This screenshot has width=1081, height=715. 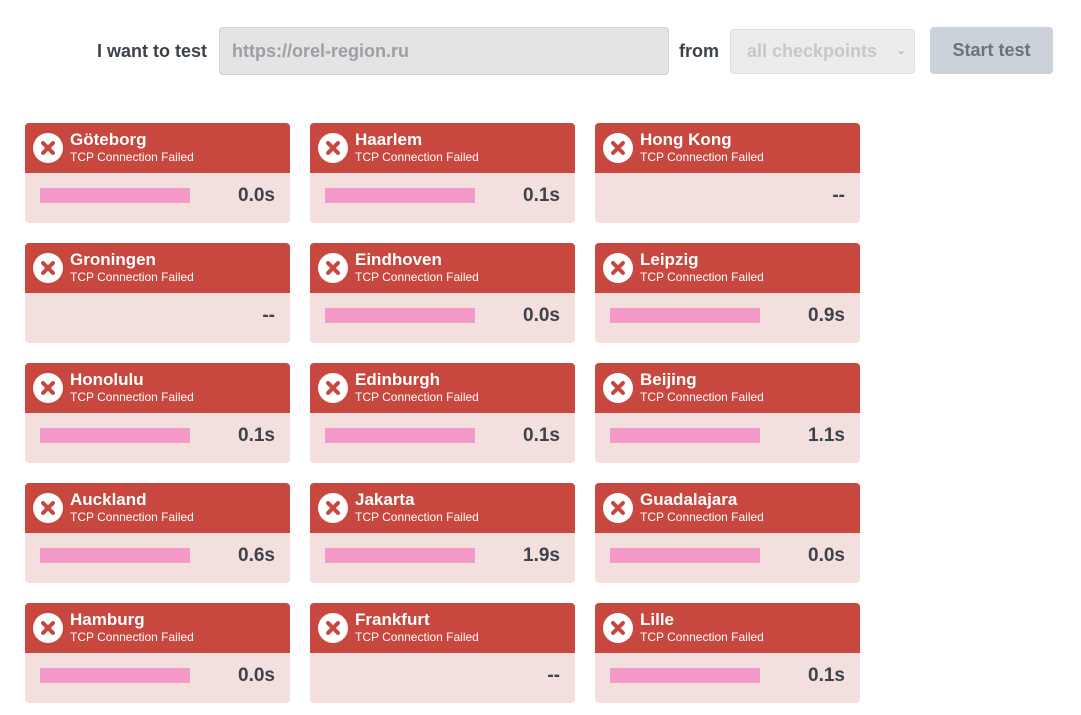 What do you see at coordinates (991, 50) in the screenshot?
I see `start-test-button: Start test` at bounding box center [991, 50].